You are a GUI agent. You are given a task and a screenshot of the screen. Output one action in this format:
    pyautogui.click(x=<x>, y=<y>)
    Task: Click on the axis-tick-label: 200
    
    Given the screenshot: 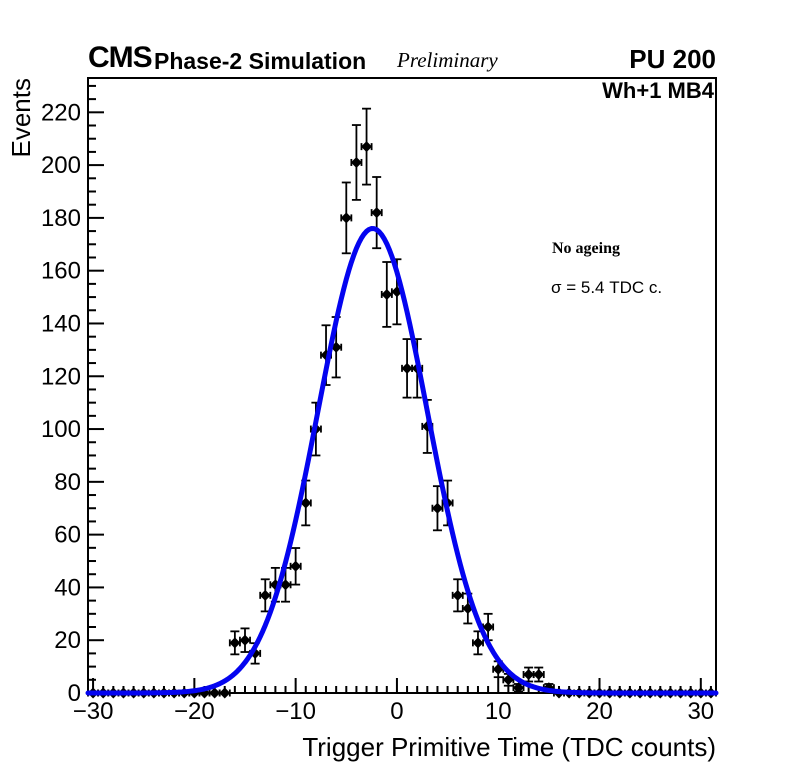 What is the action you would take?
    pyautogui.click(x=61, y=165)
    